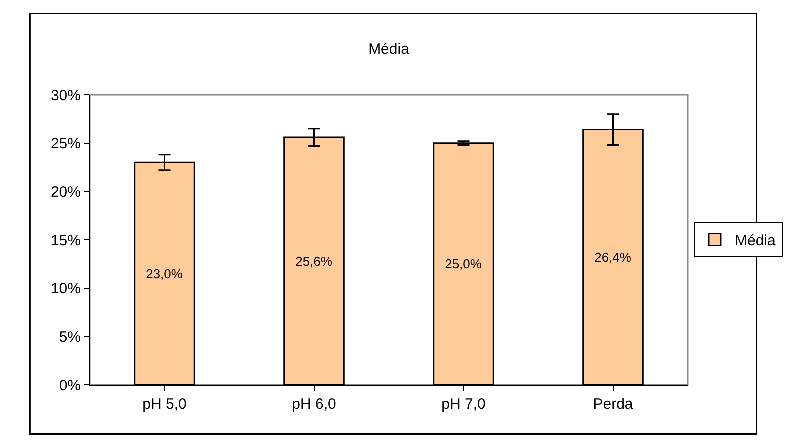 The width and height of the screenshot is (795, 442). I want to click on y-tick-label: 5%, so click(70, 337).